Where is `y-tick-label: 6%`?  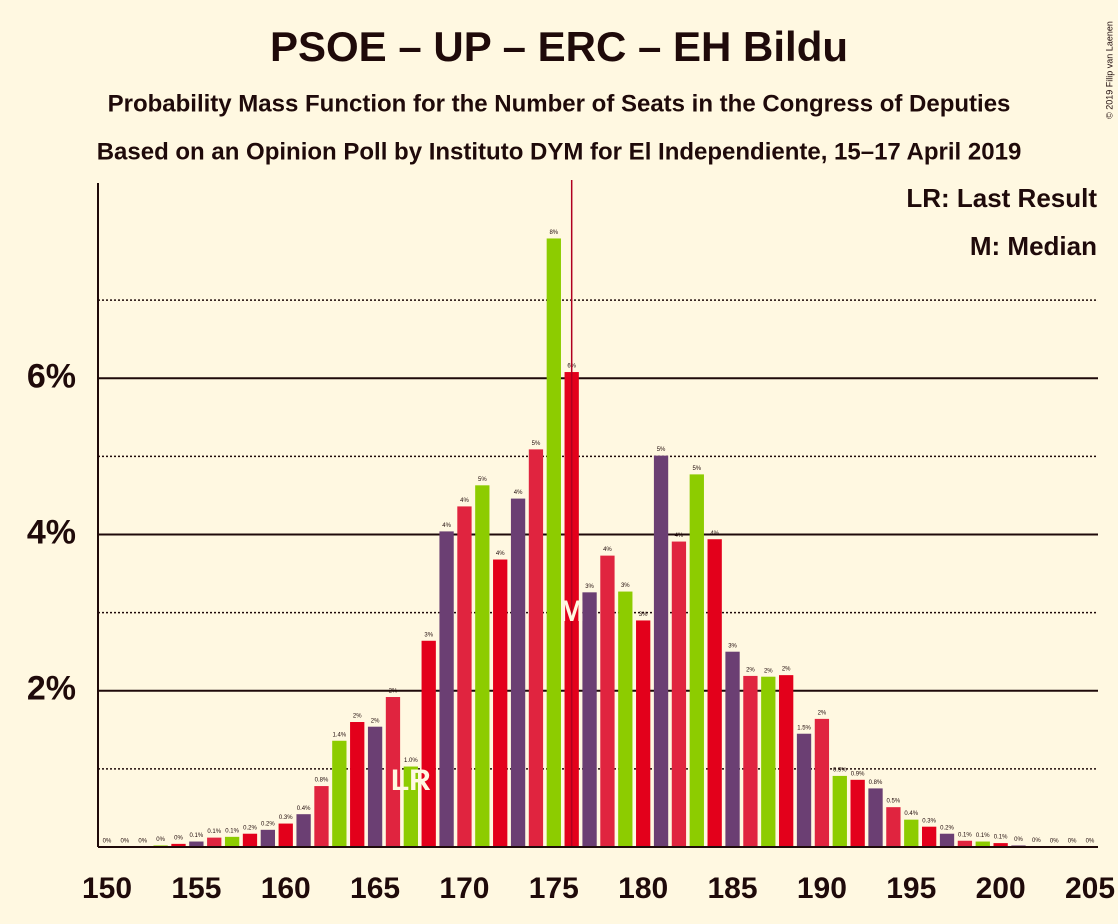
y-tick-label: 6% is located at coordinates (51, 376).